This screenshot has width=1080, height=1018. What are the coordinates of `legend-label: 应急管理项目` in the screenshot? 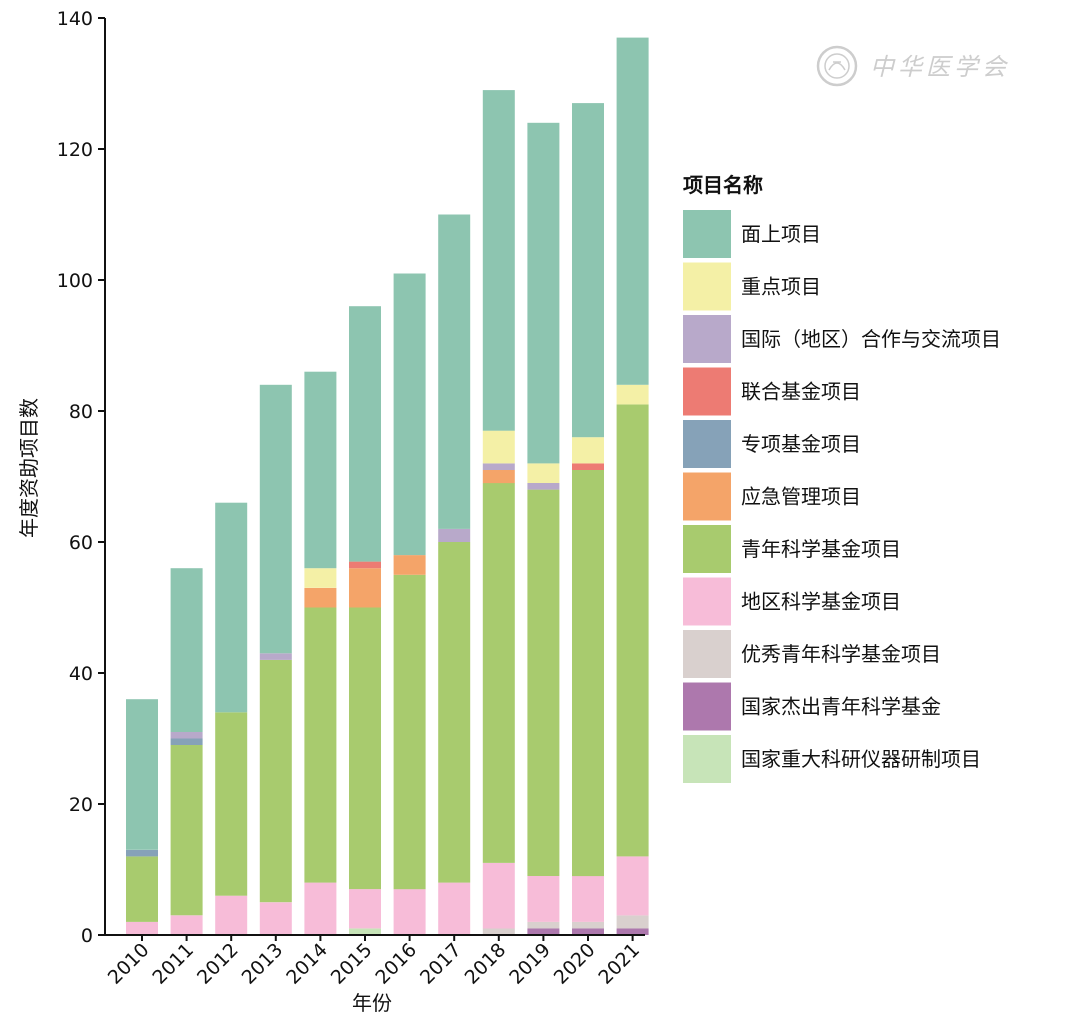 It's located at (801, 497).